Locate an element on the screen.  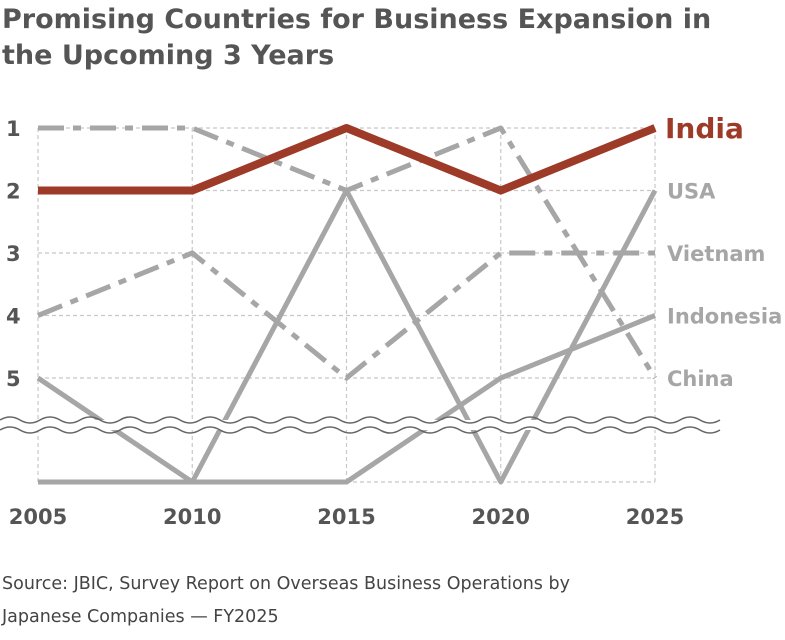
series-label-india: India is located at coordinates (704, 128).